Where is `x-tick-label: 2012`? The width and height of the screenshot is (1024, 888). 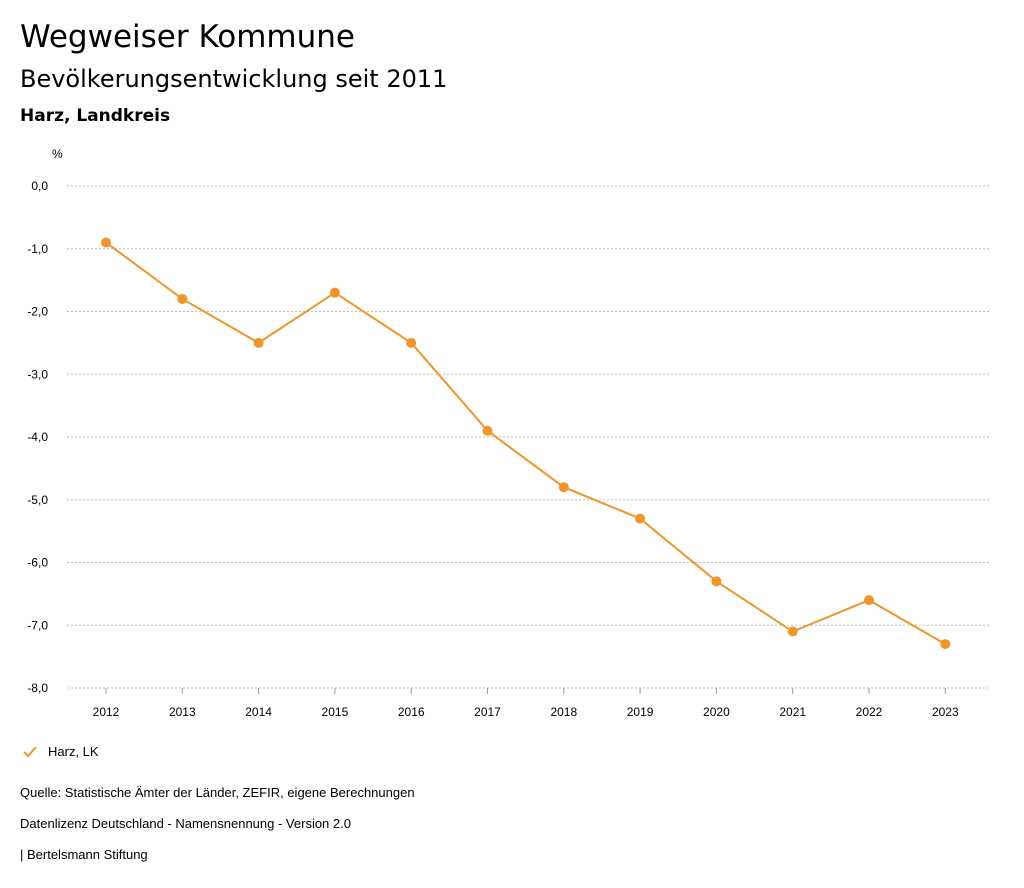 x-tick-label: 2012 is located at coordinates (106, 712).